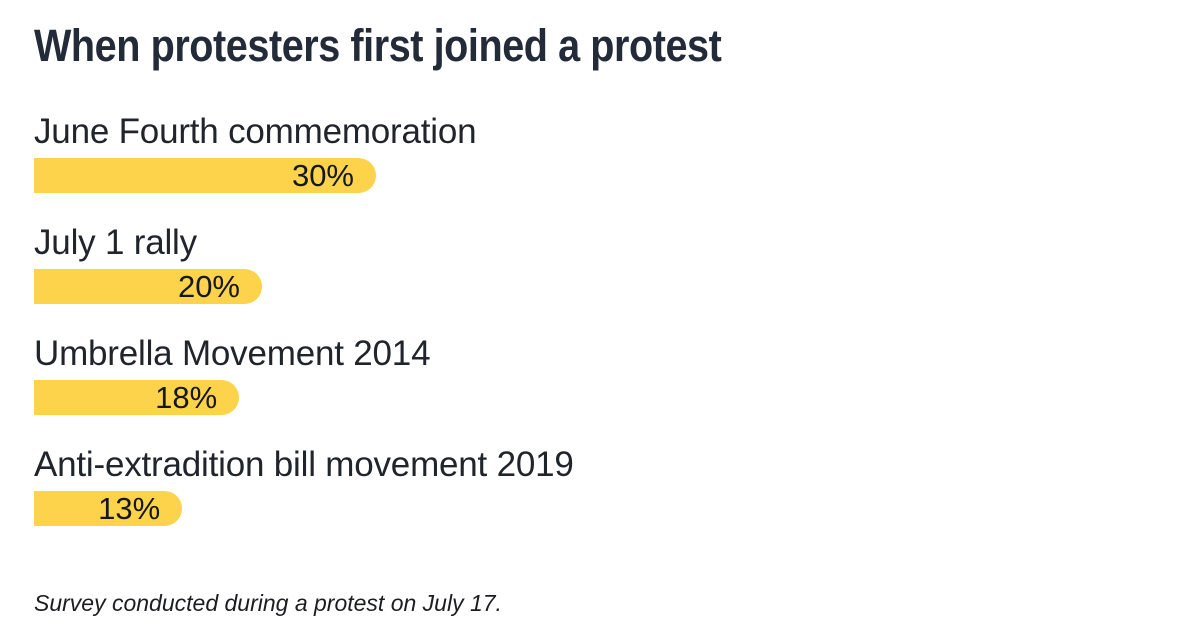 The image size is (1200, 637). I want to click on category-label: Anti-extradition bill movement 2019, so click(304, 464).